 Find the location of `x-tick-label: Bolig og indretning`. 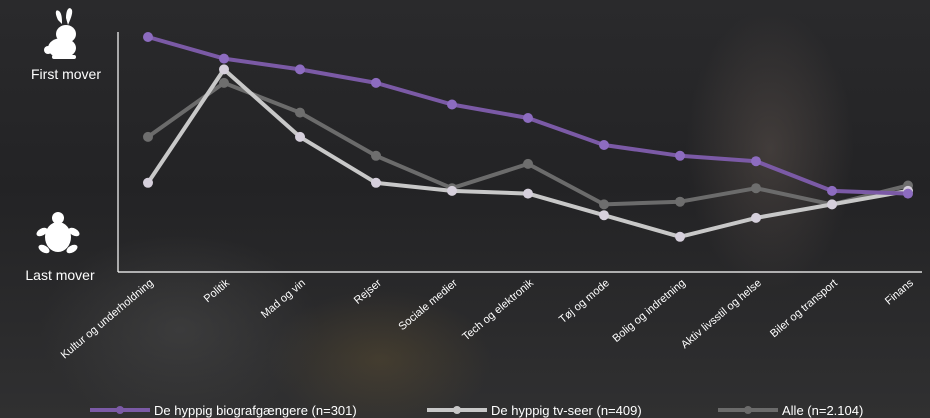

x-tick-label: Bolig og indretning is located at coordinates (649, 311).